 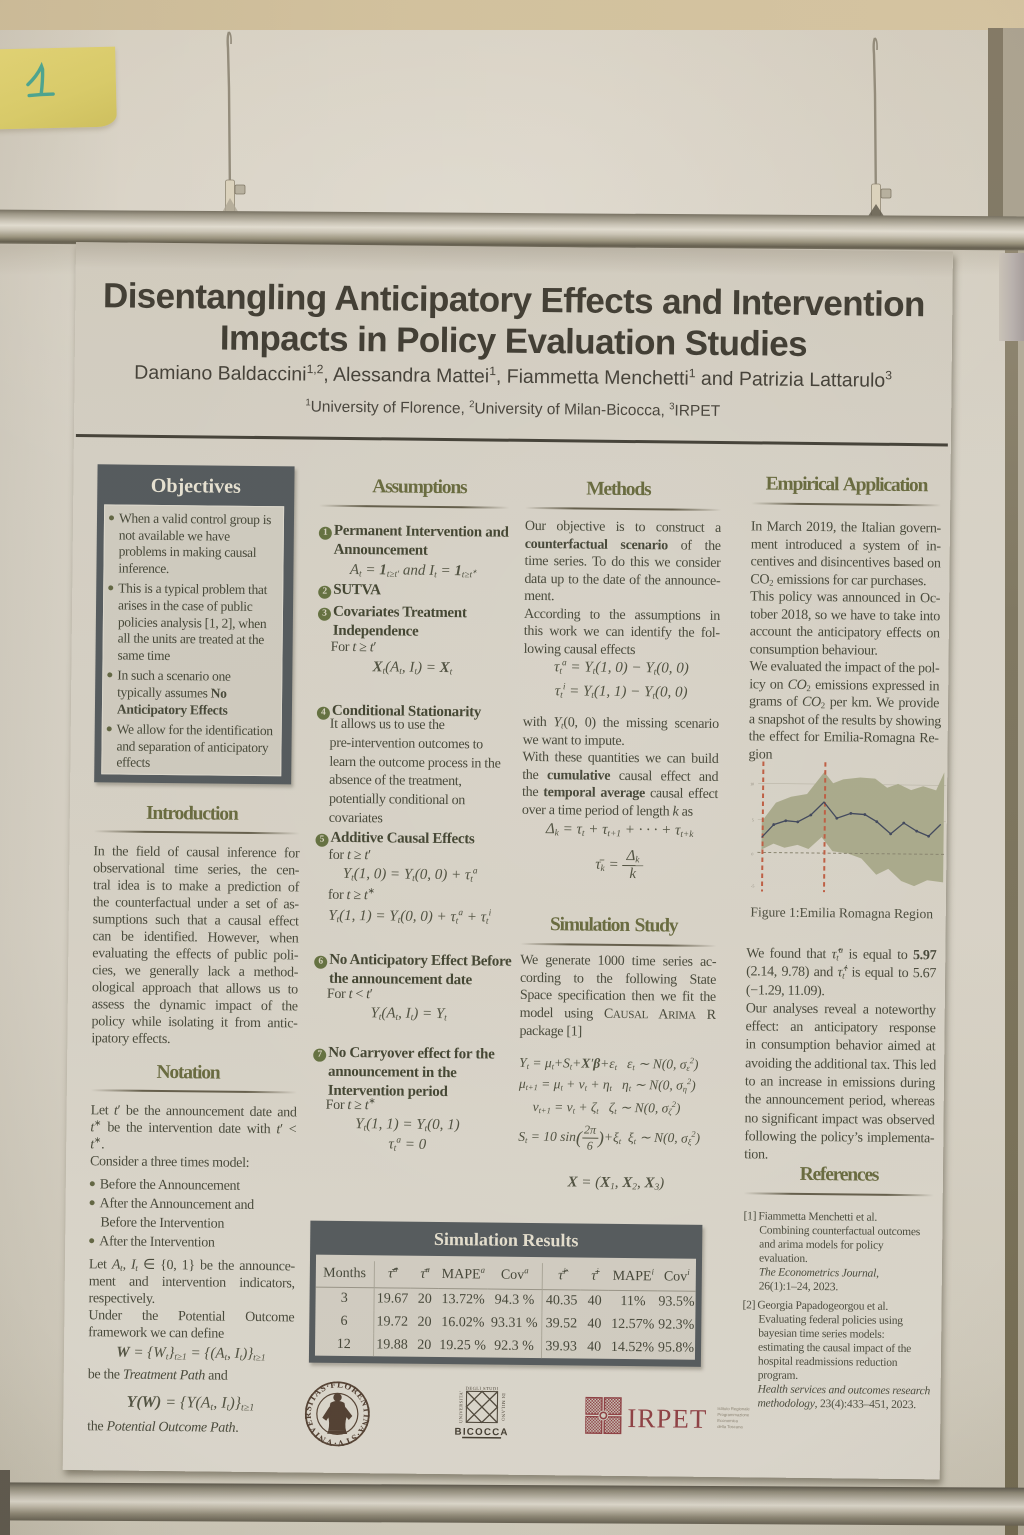 What do you see at coordinates (460, 1406) in the screenshot?
I see `svg-text: UNIVERSITA’` at bounding box center [460, 1406].